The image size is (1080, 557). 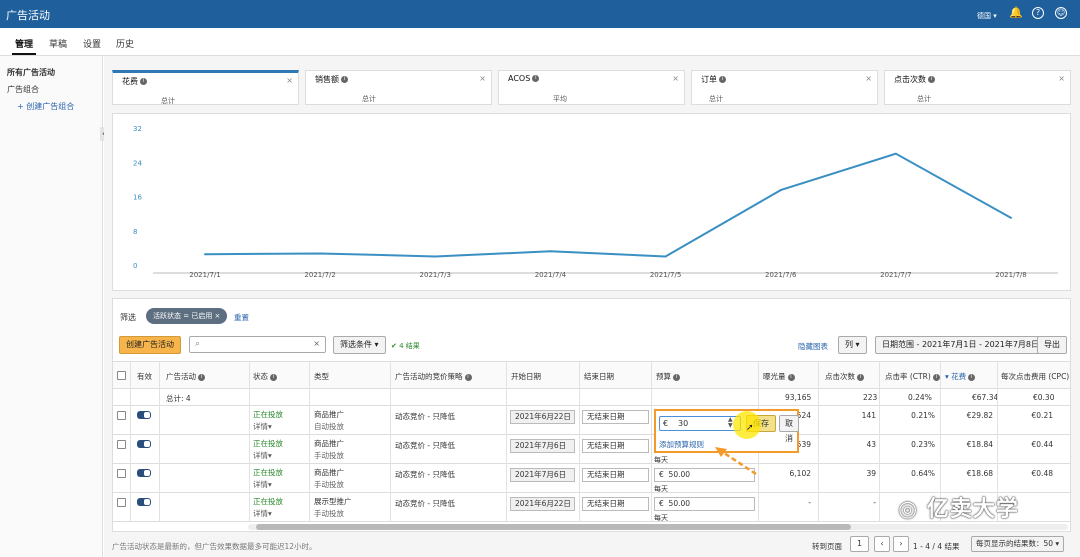 What do you see at coordinates (316, 343) in the screenshot?
I see `clear-icon: ×` at bounding box center [316, 343].